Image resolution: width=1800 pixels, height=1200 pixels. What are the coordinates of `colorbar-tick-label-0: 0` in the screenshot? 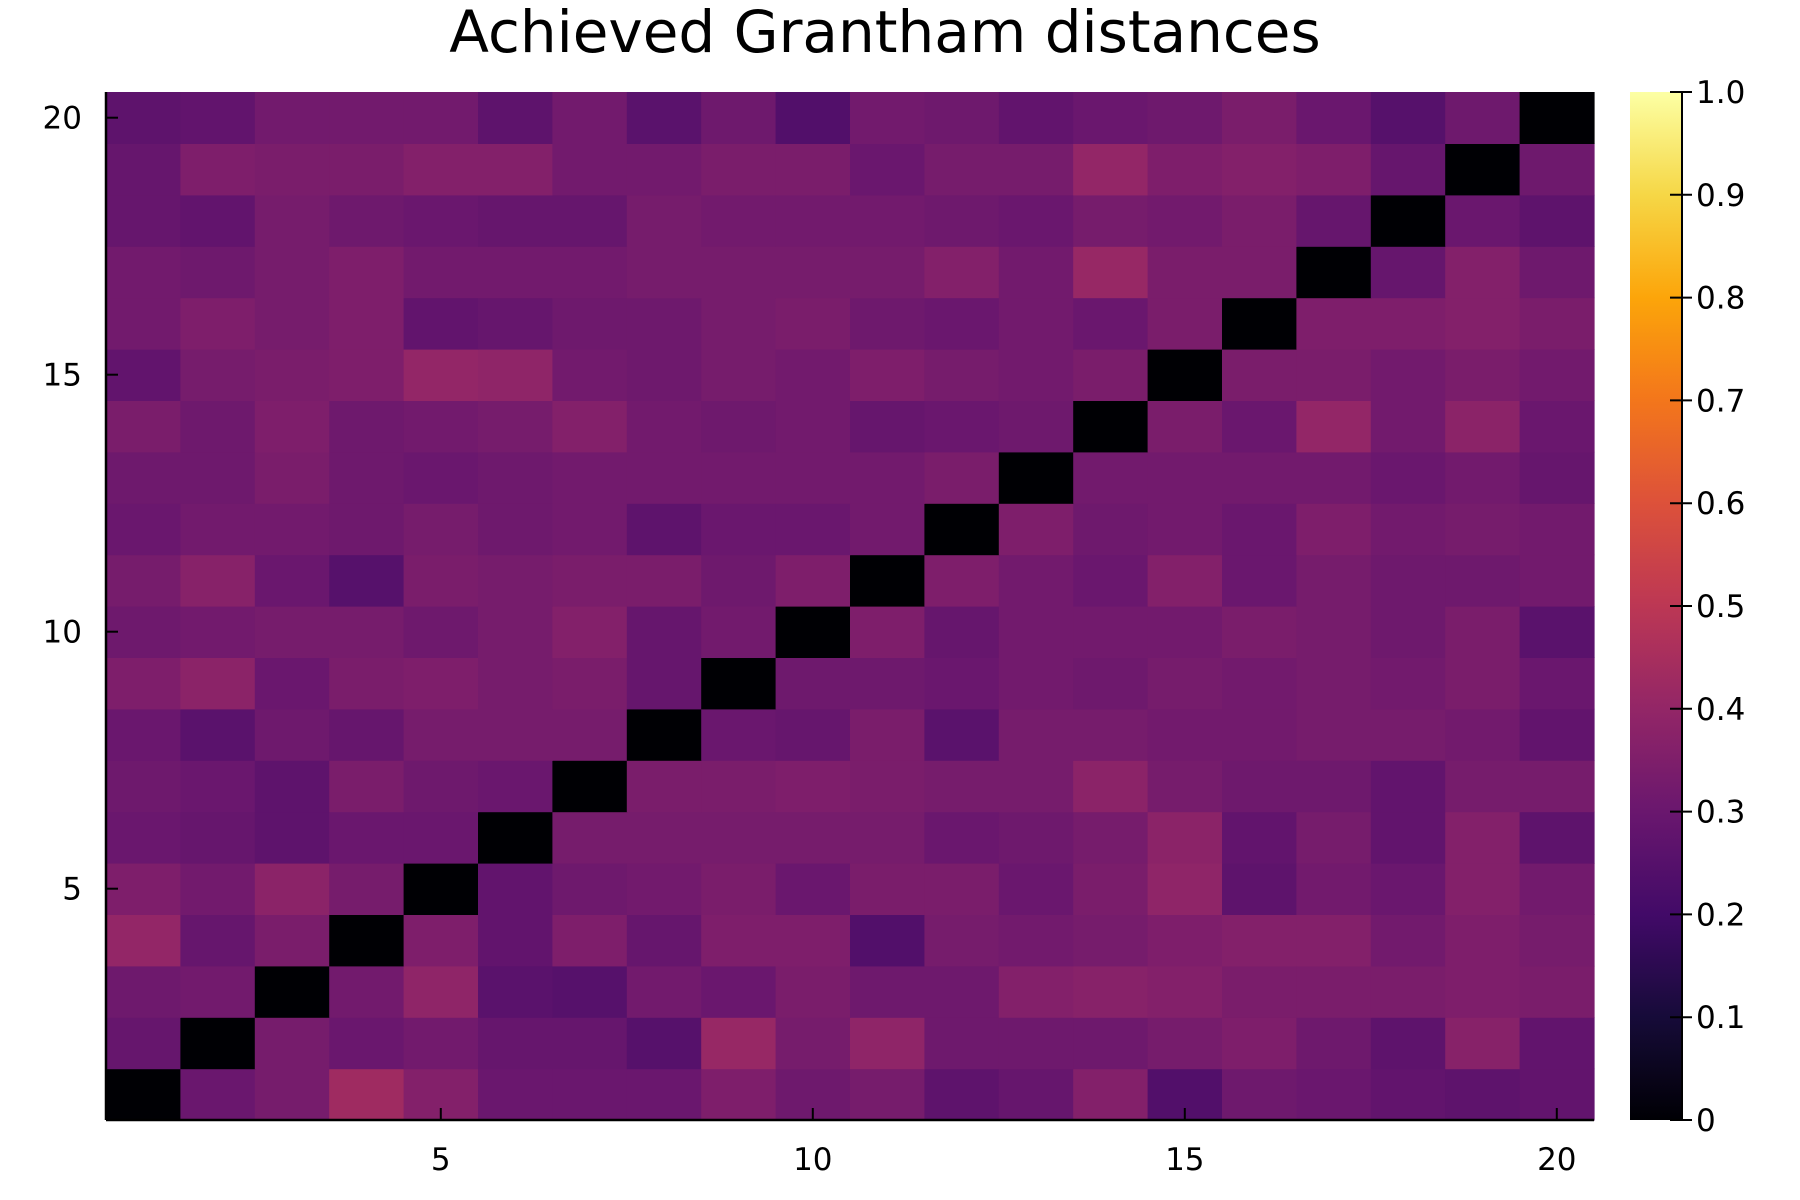 It's located at (1706, 1121).